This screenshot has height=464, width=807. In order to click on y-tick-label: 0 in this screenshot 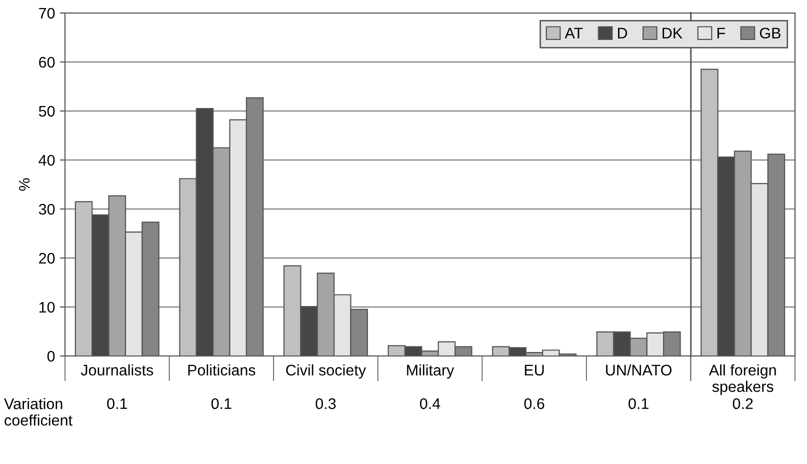, I will do `click(51, 356)`.